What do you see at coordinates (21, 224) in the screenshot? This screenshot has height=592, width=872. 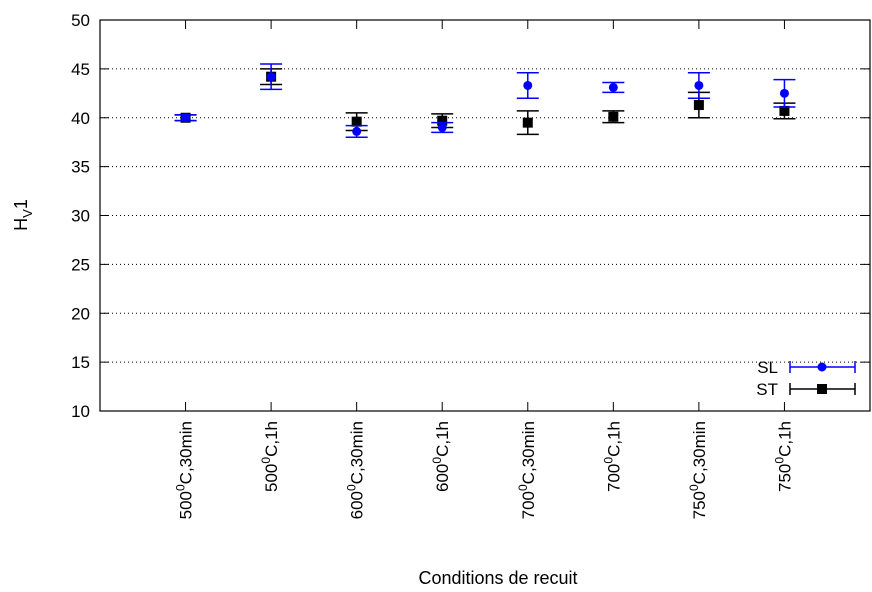 I see `y-axis-label-base: H` at bounding box center [21, 224].